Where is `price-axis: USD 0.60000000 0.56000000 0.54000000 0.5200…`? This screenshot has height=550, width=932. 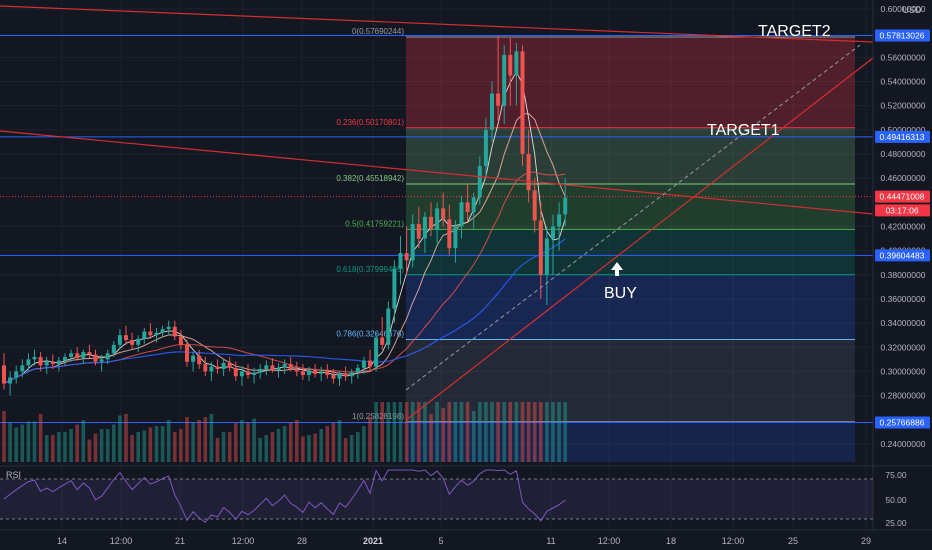 price-axis: USD 0.60000000 0.56000000 0.54000000 0.5200… is located at coordinates (902, 265).